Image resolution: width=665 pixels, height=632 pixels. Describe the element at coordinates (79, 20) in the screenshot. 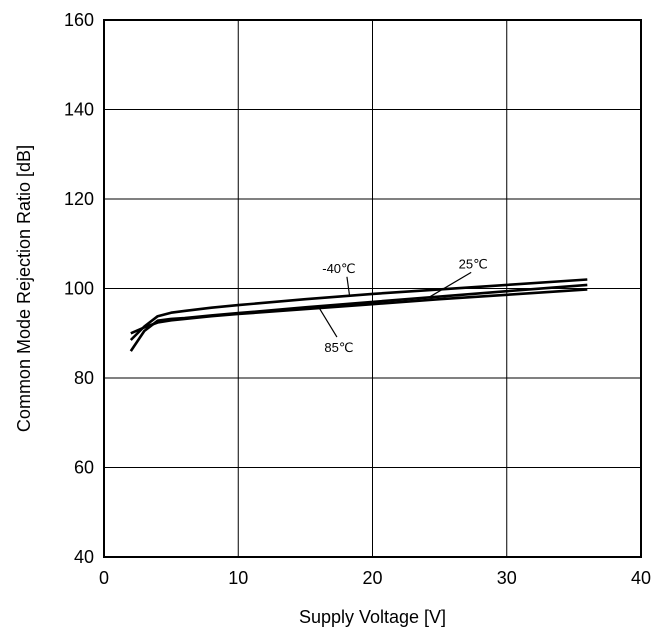

I see `y-tick-label: 160` at that location.